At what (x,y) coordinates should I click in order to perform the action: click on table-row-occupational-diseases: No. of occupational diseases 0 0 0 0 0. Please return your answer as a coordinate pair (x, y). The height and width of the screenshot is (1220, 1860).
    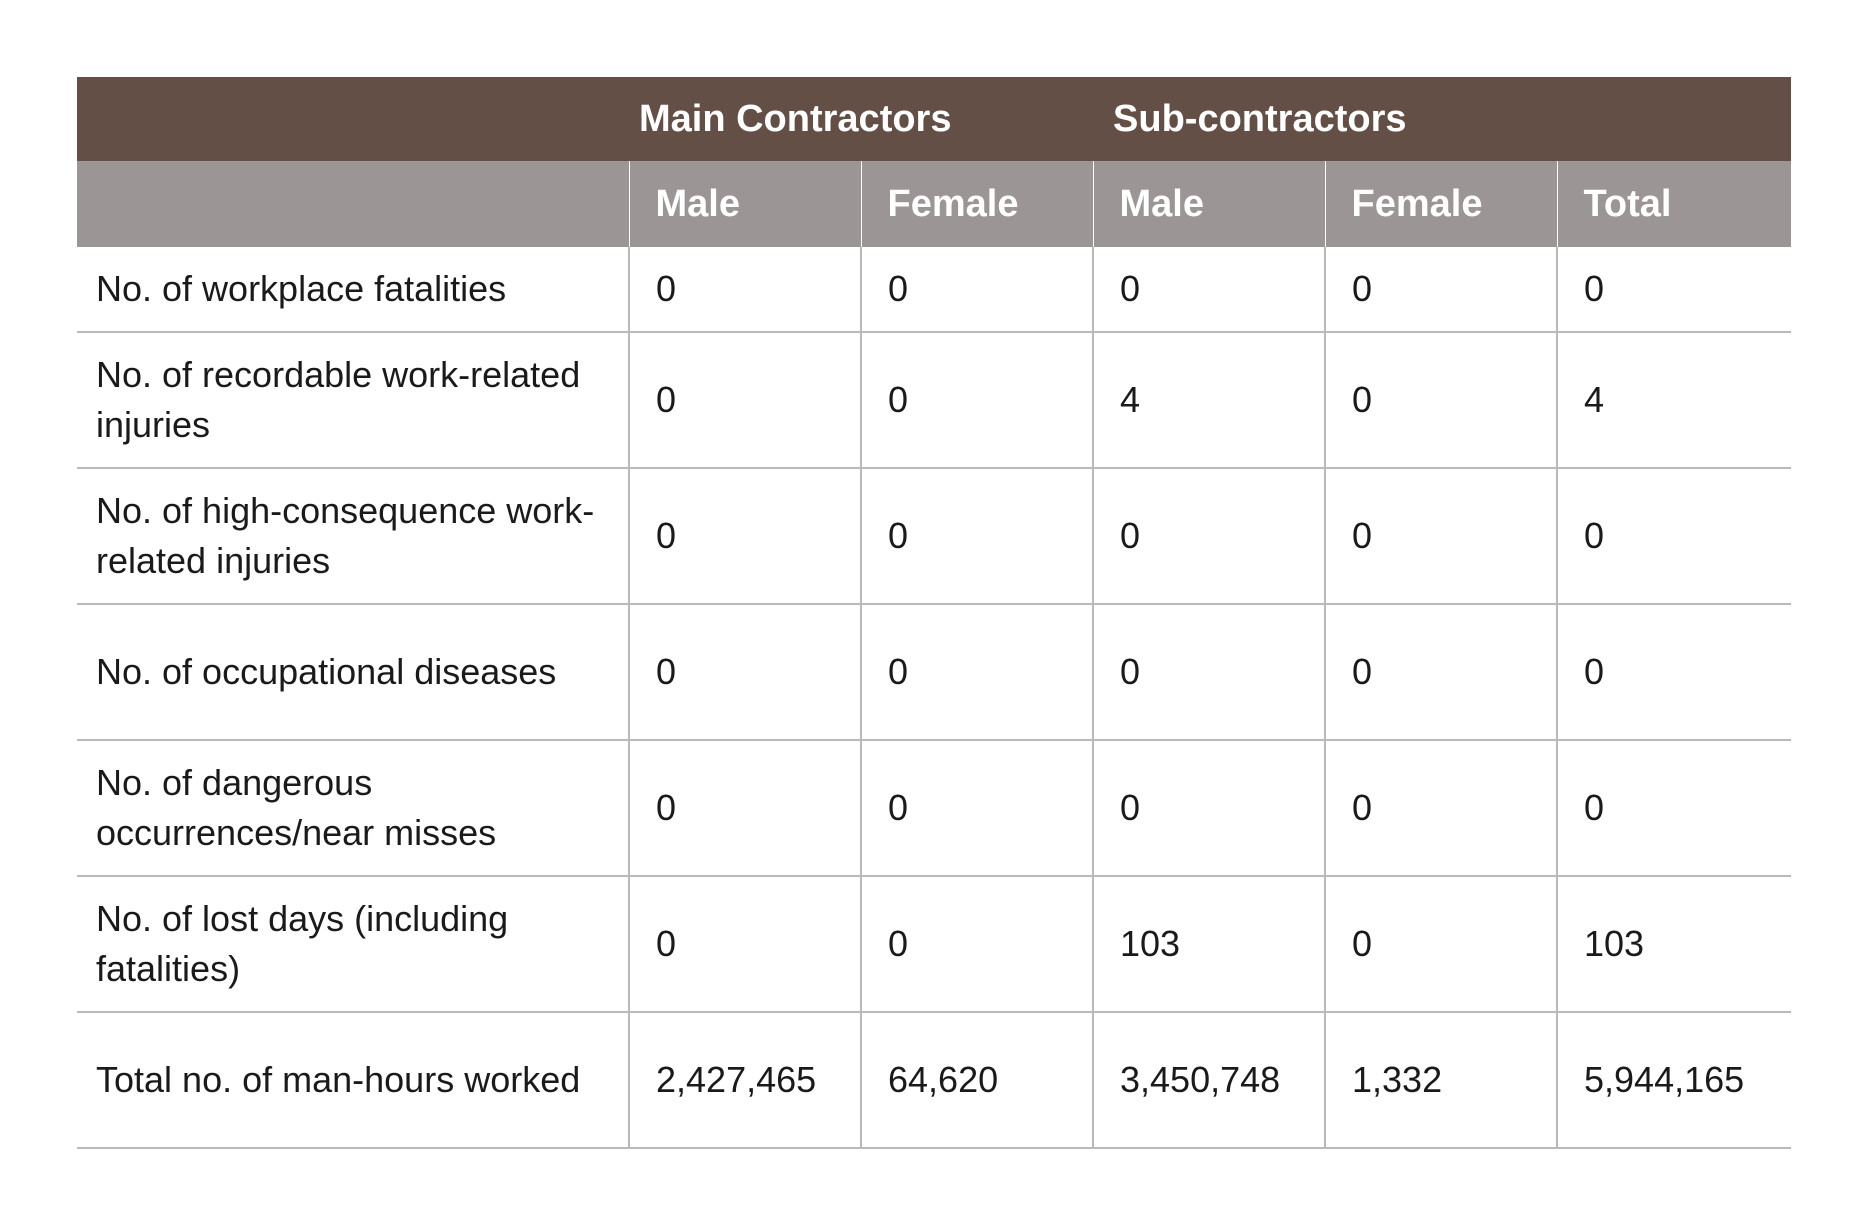
    Looking at the image, I should click on (934, 672).